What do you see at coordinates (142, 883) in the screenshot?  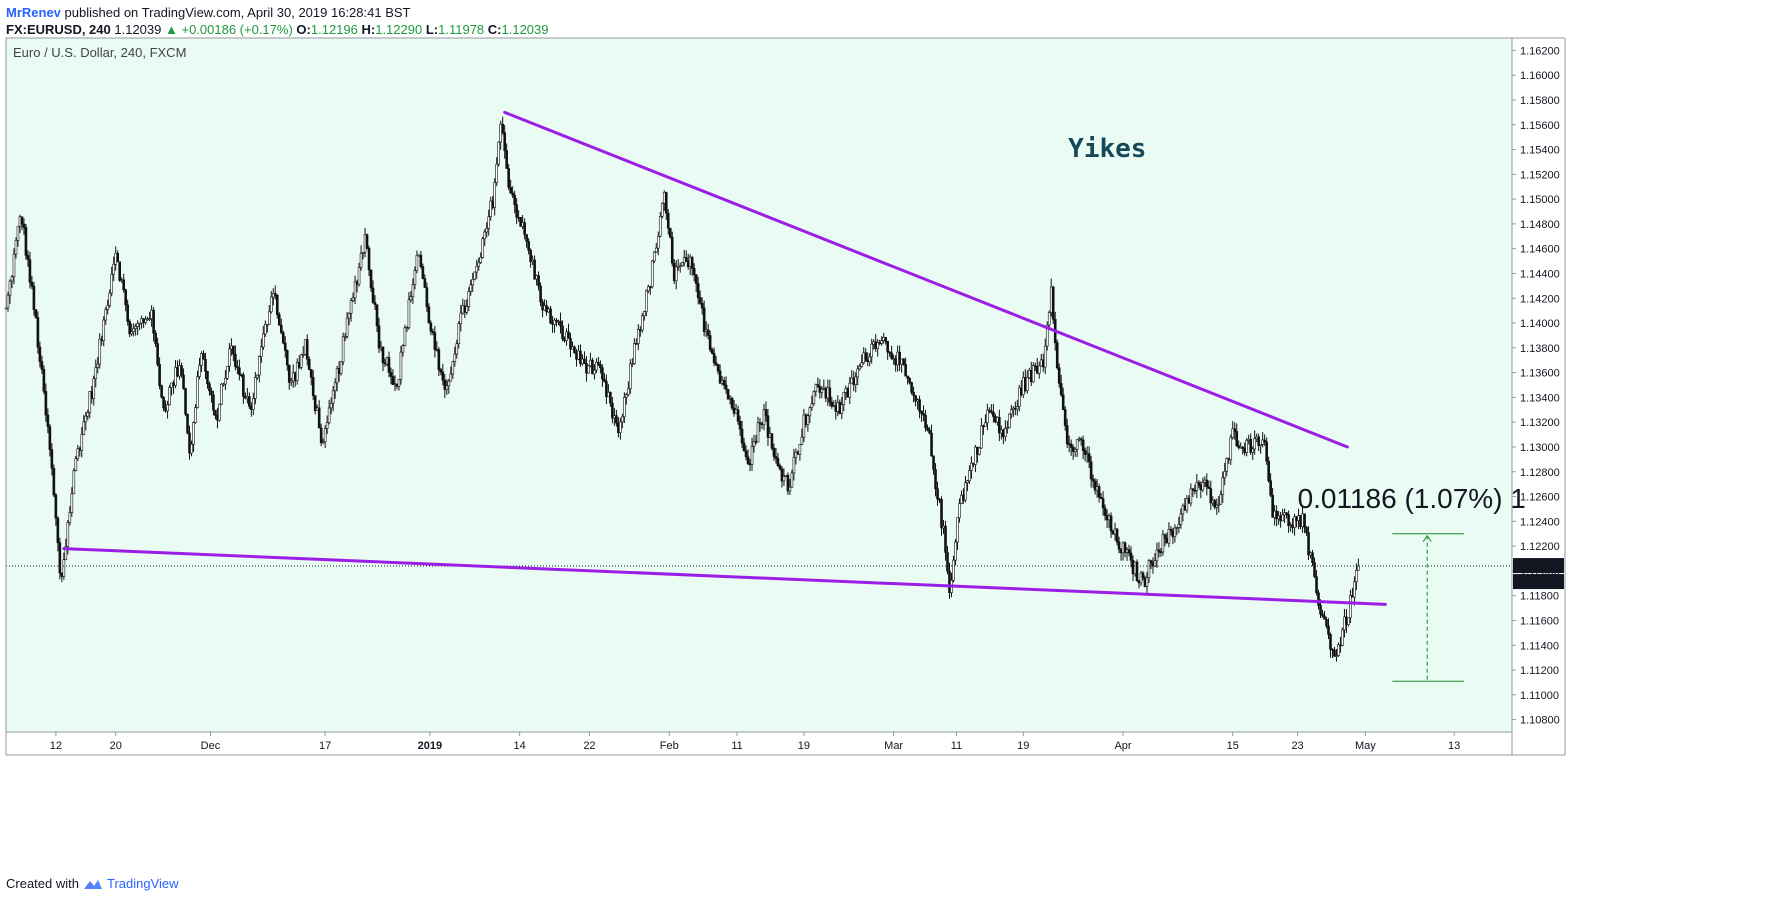 I see `tradingview-link: TradingView` at bounding box center [142, 883].